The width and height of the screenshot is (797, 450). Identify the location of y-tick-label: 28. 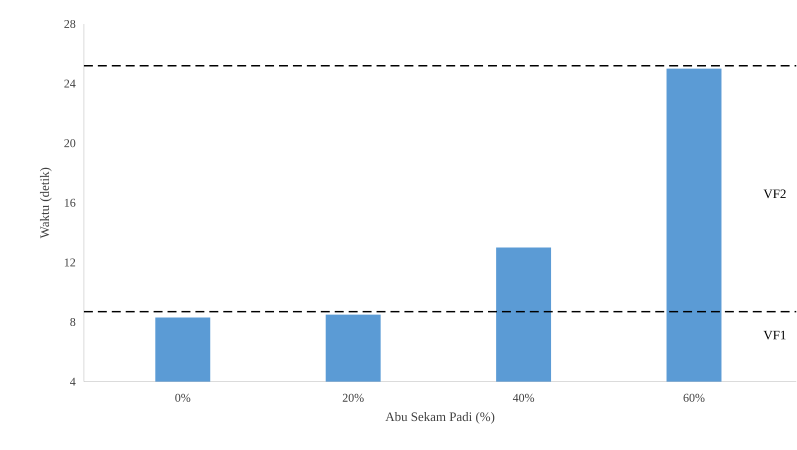
(70, 24).